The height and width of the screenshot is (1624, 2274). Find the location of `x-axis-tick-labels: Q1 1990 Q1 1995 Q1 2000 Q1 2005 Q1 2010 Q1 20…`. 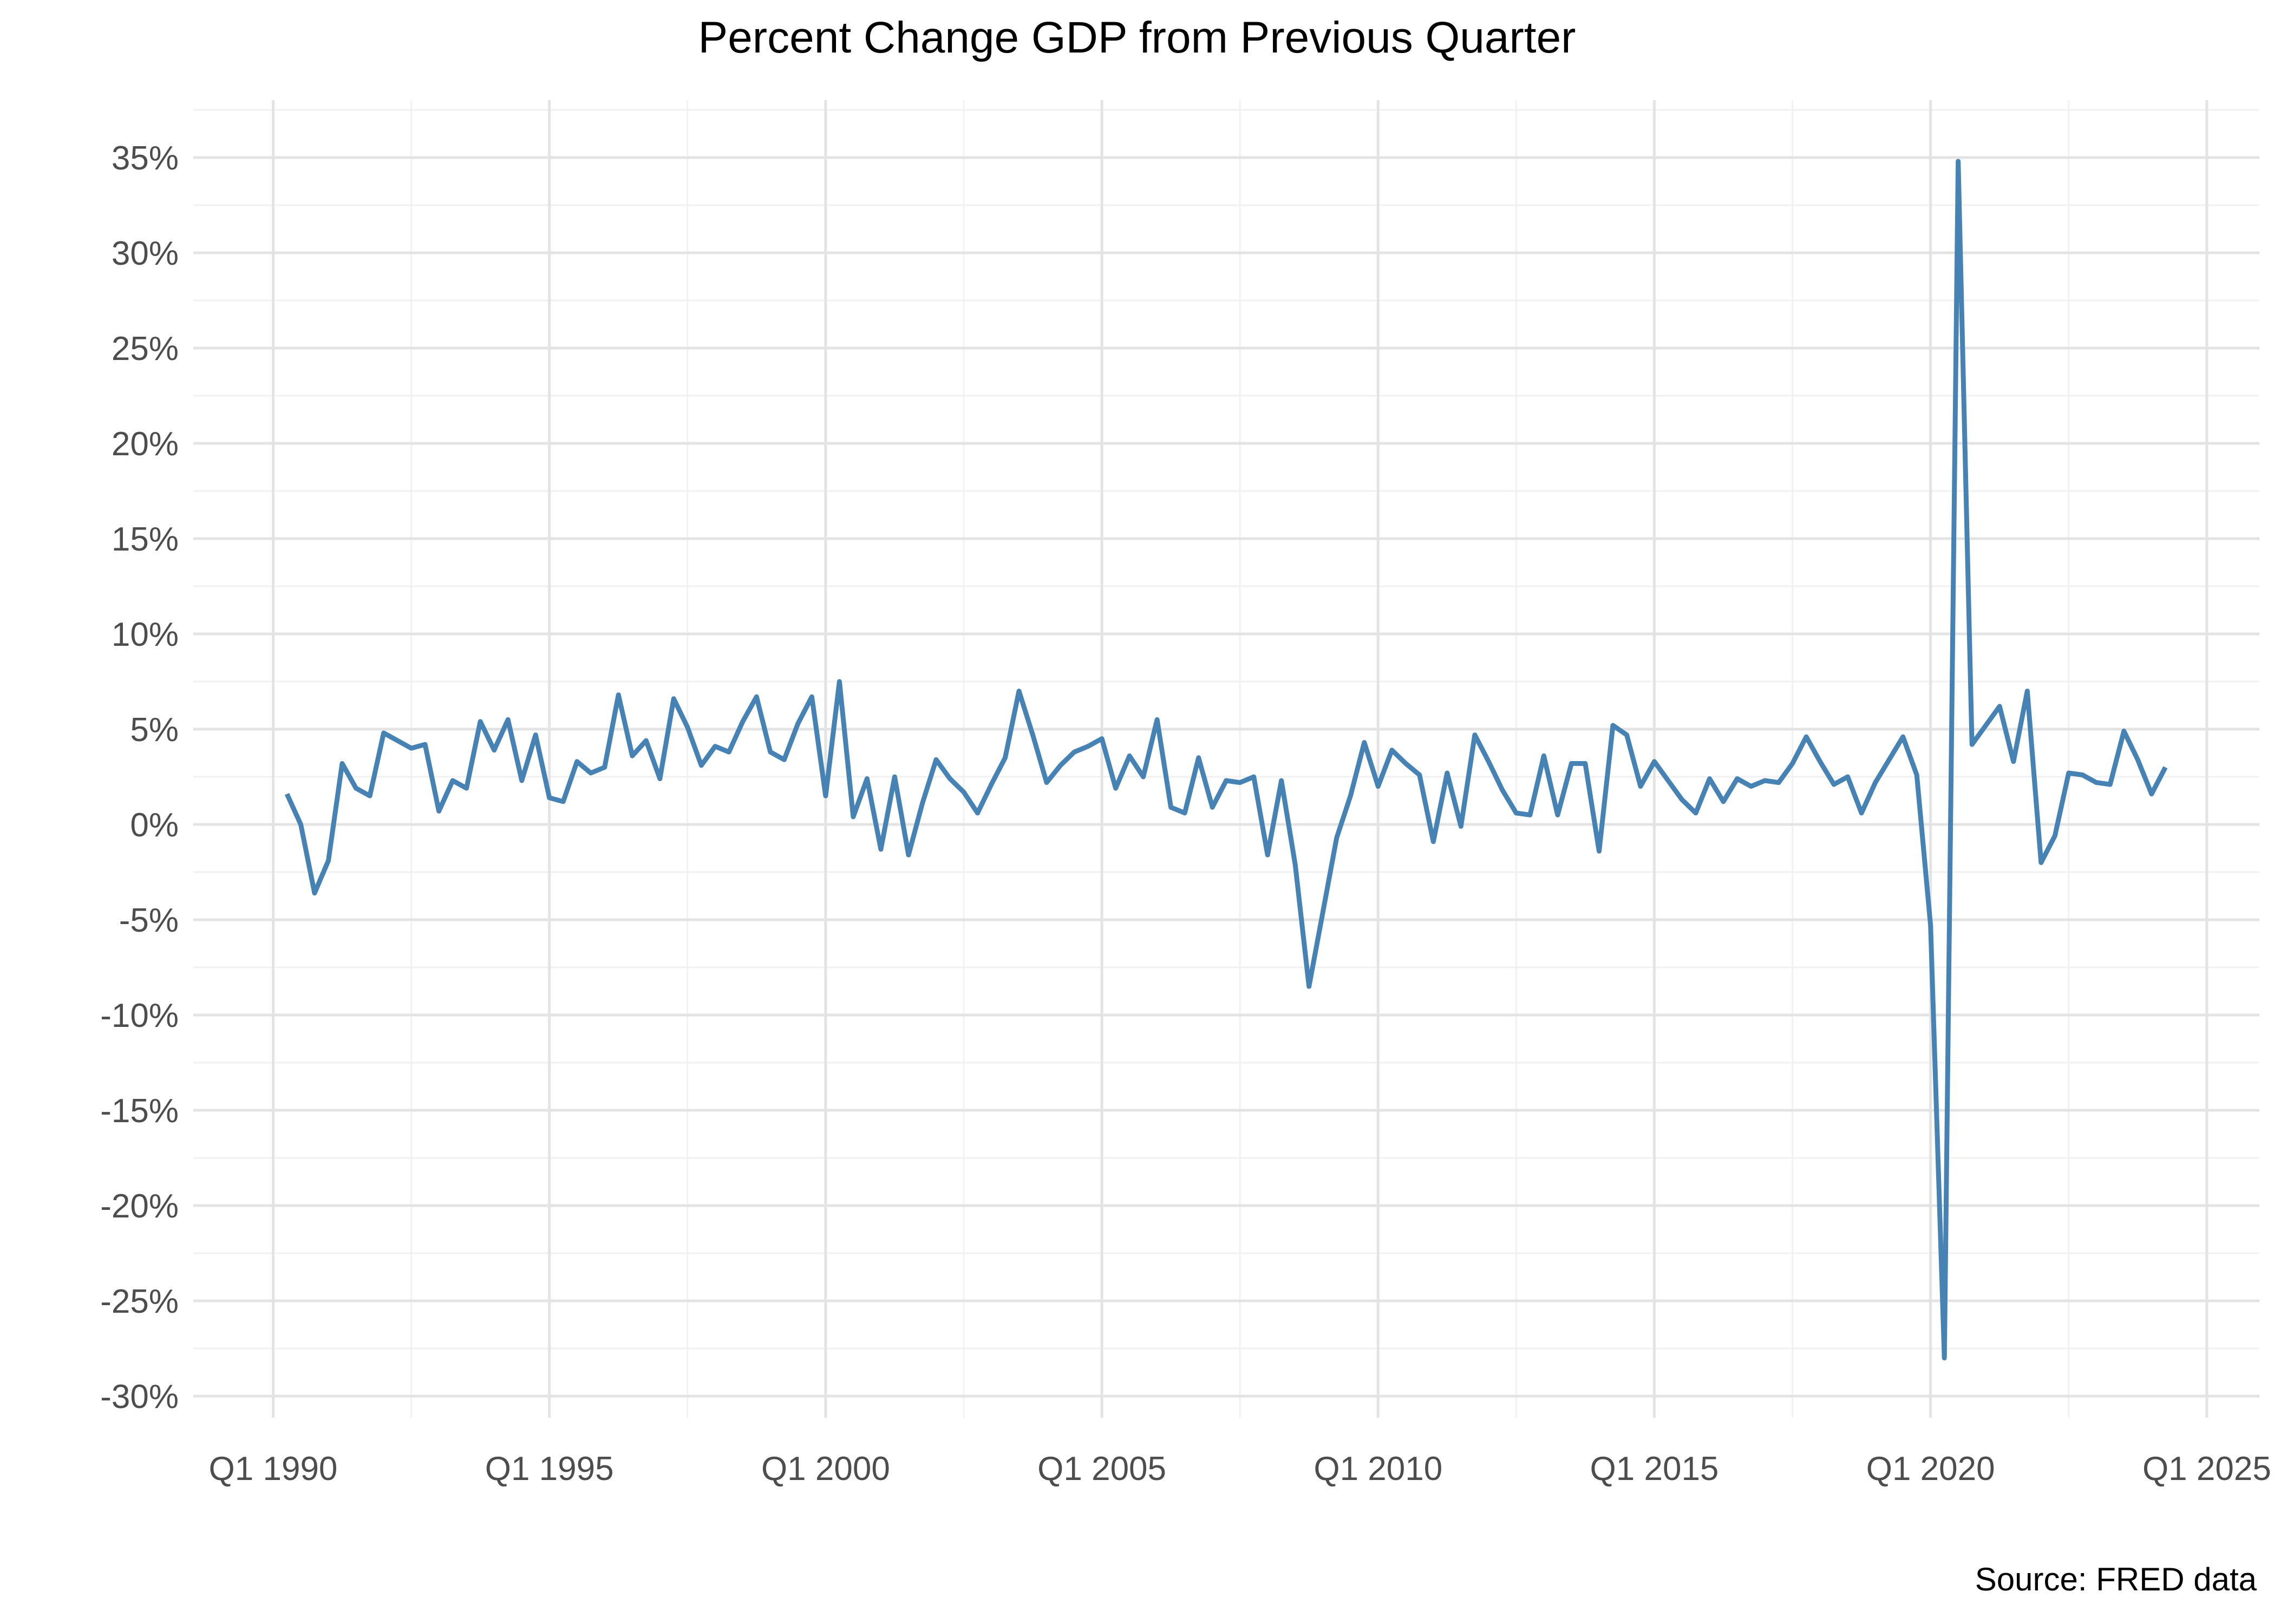

x-axis-tick-labels: Q1 1990 Q1 1995 Q1 2000 Q1 2005 Q1 2010 Q1 20… is located at coordinates (1240, 1469).